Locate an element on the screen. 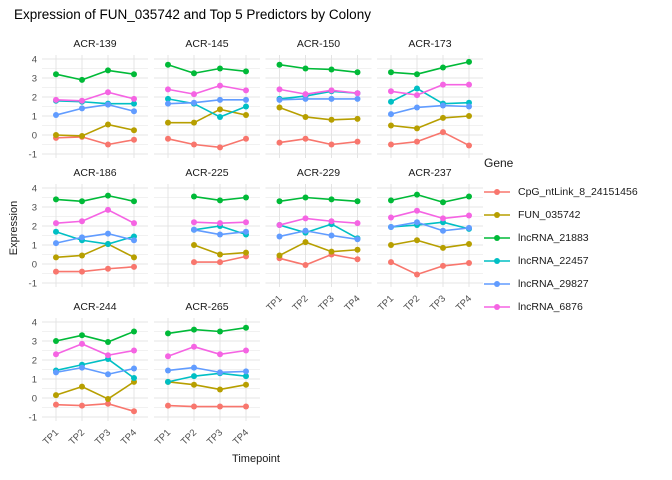  legend-item-lncRNA_6876: lncRNA_6876 is located at coordinates (577, 306).